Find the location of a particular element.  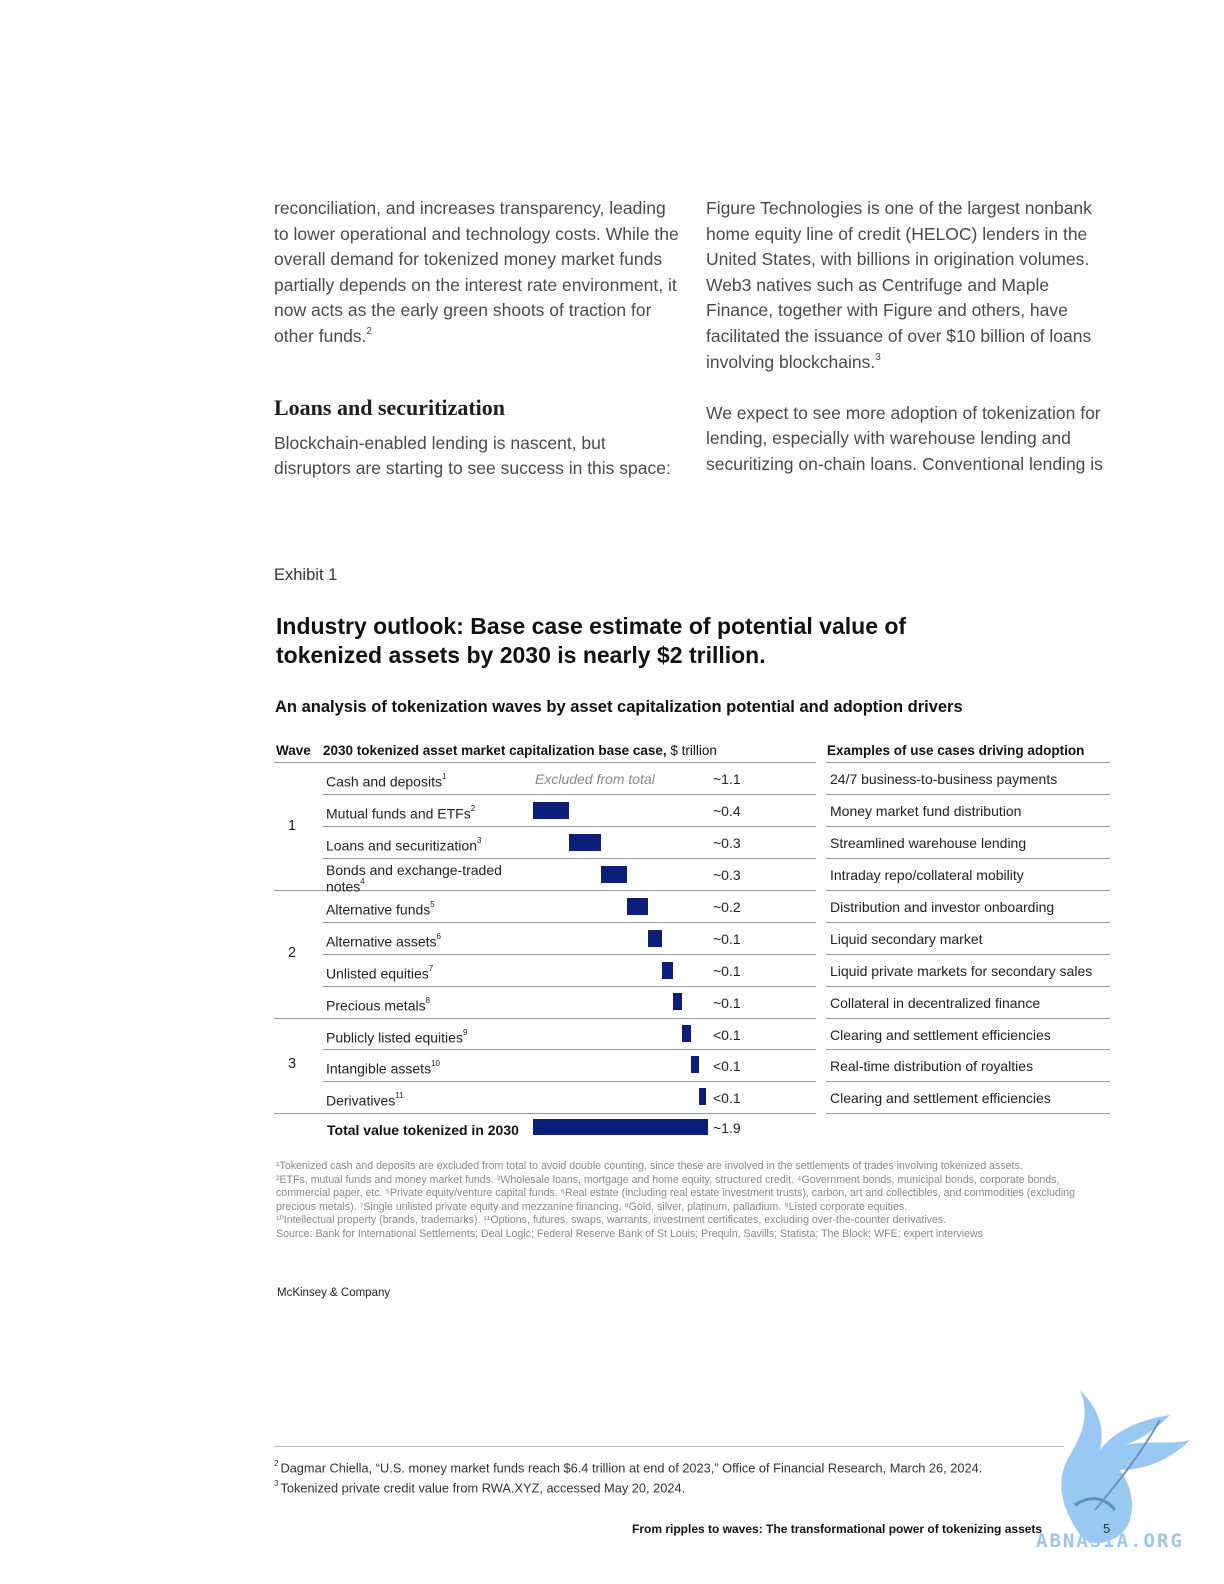

footnote-ref-3: 3 is located at coordinates (878, 357).